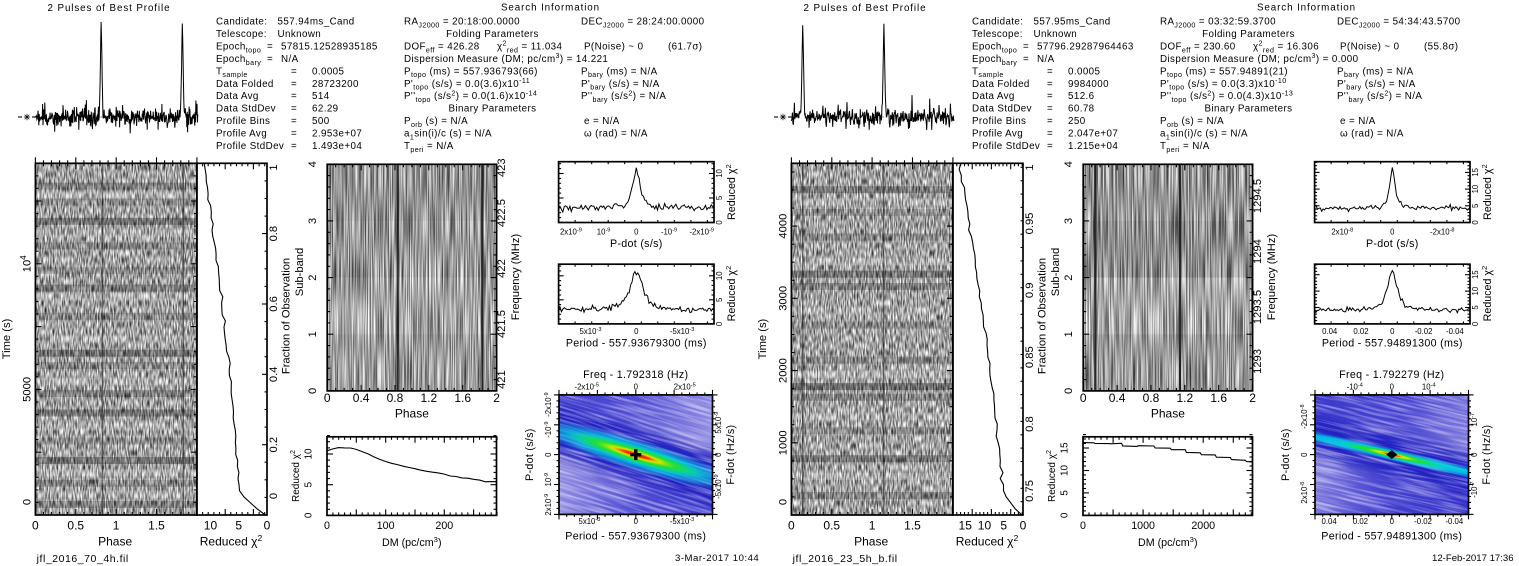  I want to click on svg-text: Profile Avg, so click(241, 134).